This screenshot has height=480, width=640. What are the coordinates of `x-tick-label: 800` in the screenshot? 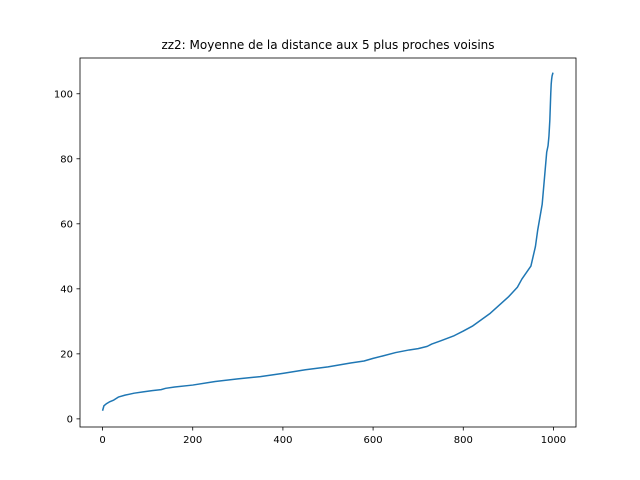 It's located at (463, 440).